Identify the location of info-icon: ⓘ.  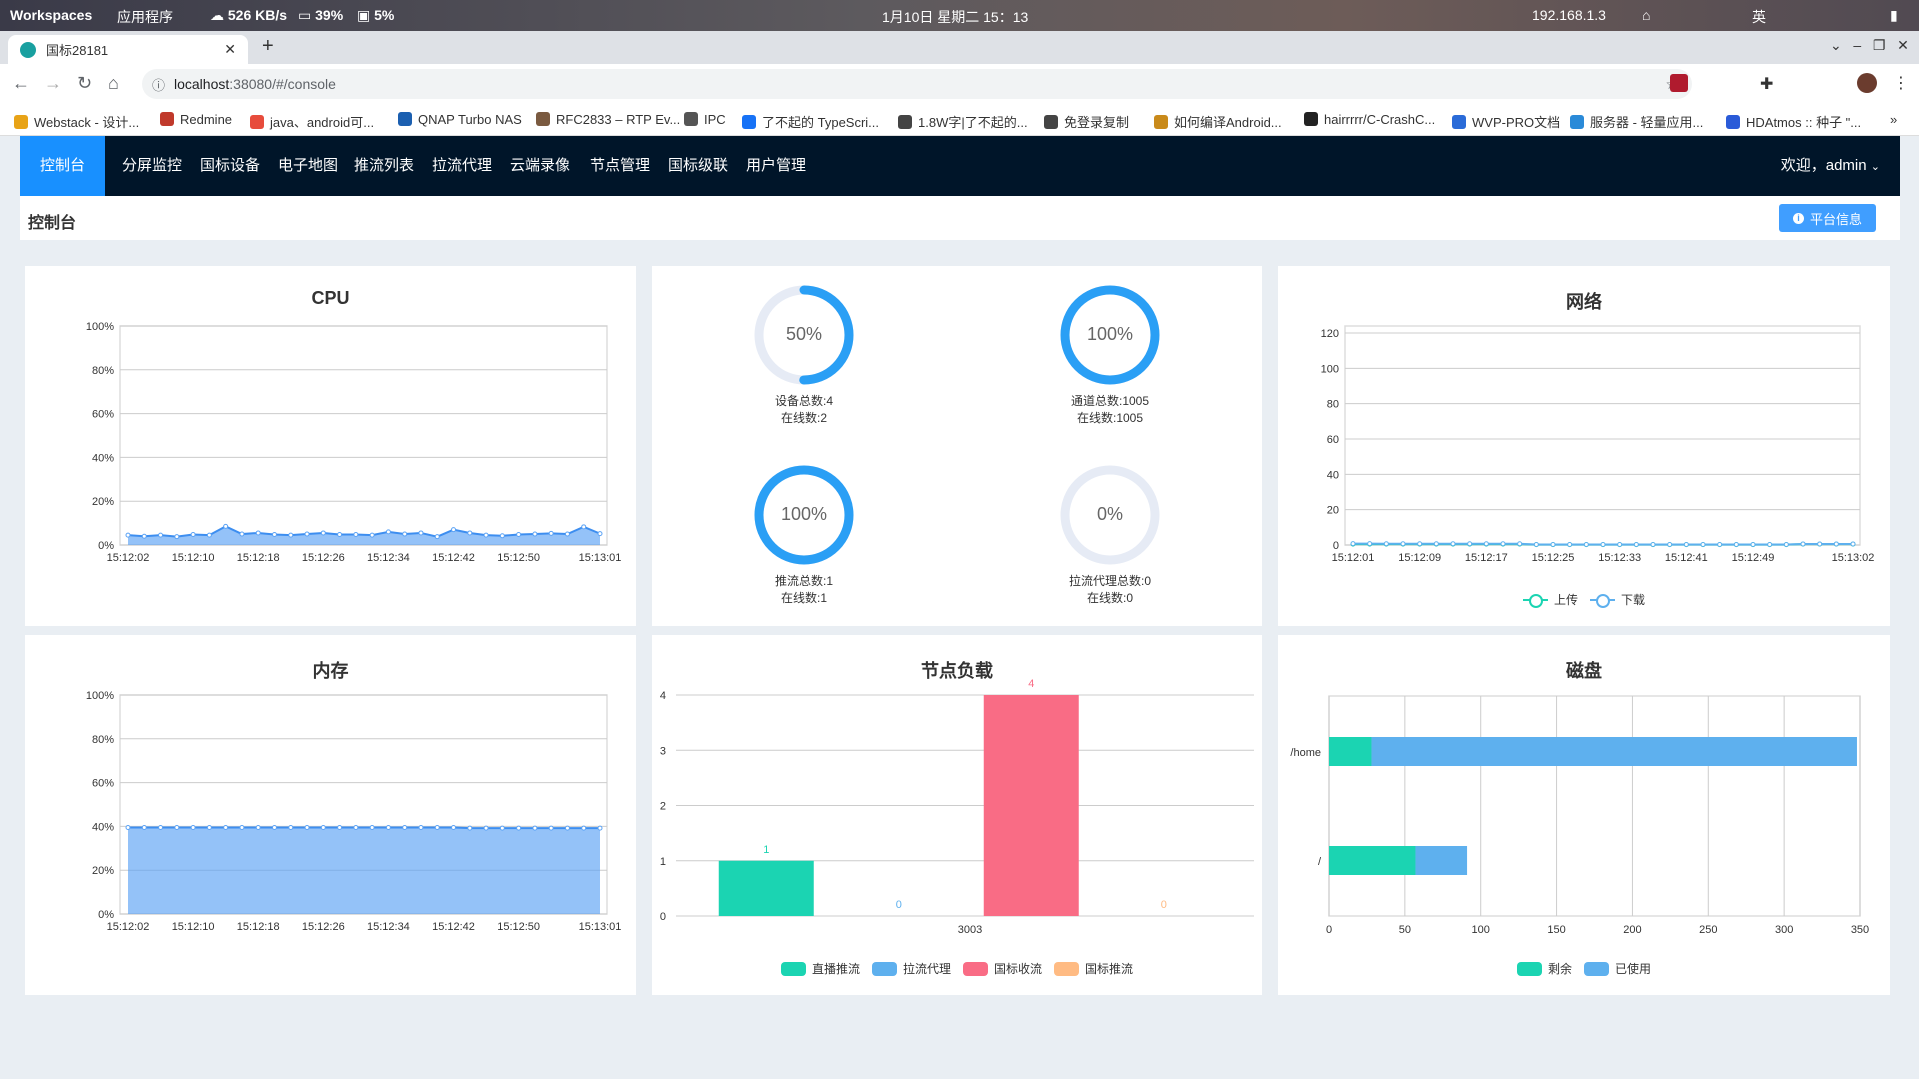
(159, 85).